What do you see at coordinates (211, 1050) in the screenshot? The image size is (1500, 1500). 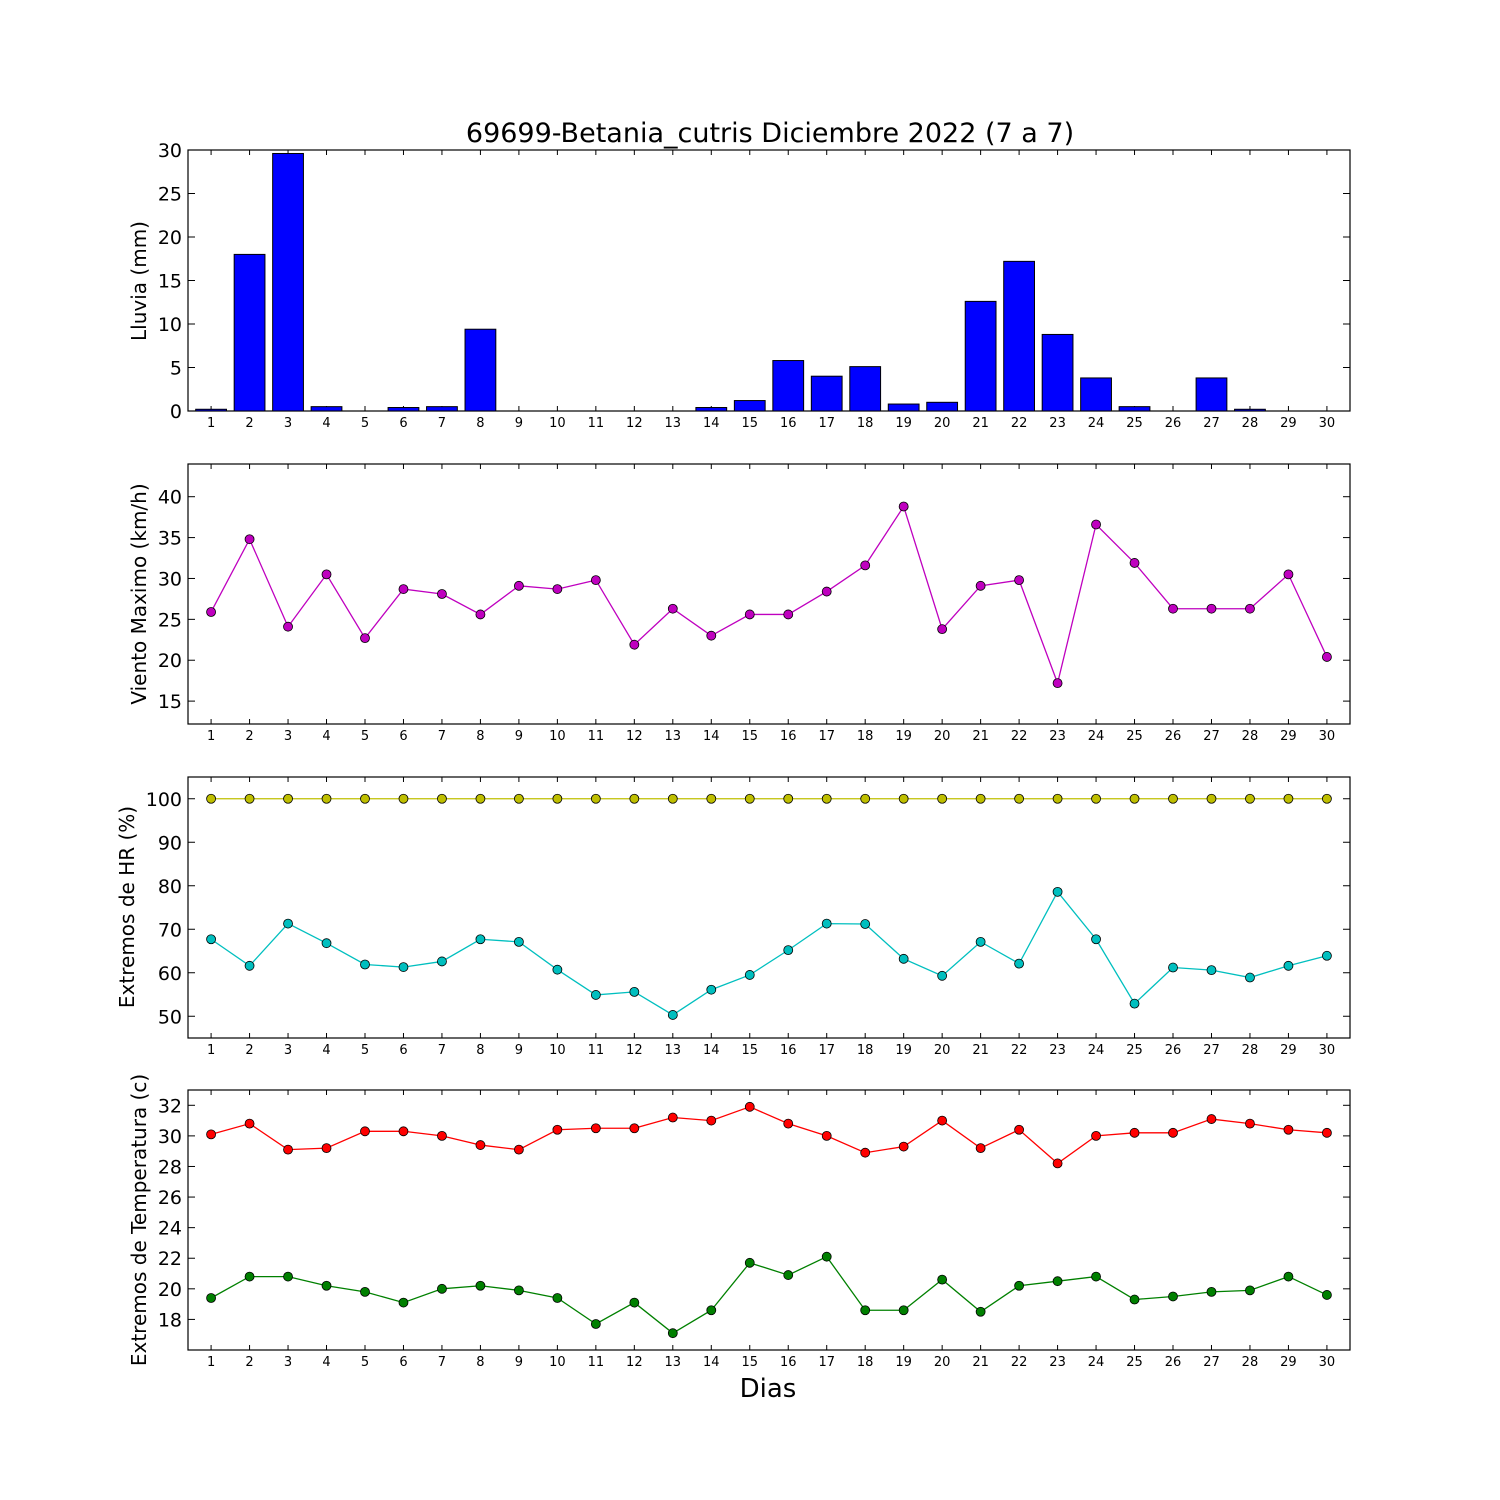 I see `x-tick-label: 1` at bounding box center [211, 1050].